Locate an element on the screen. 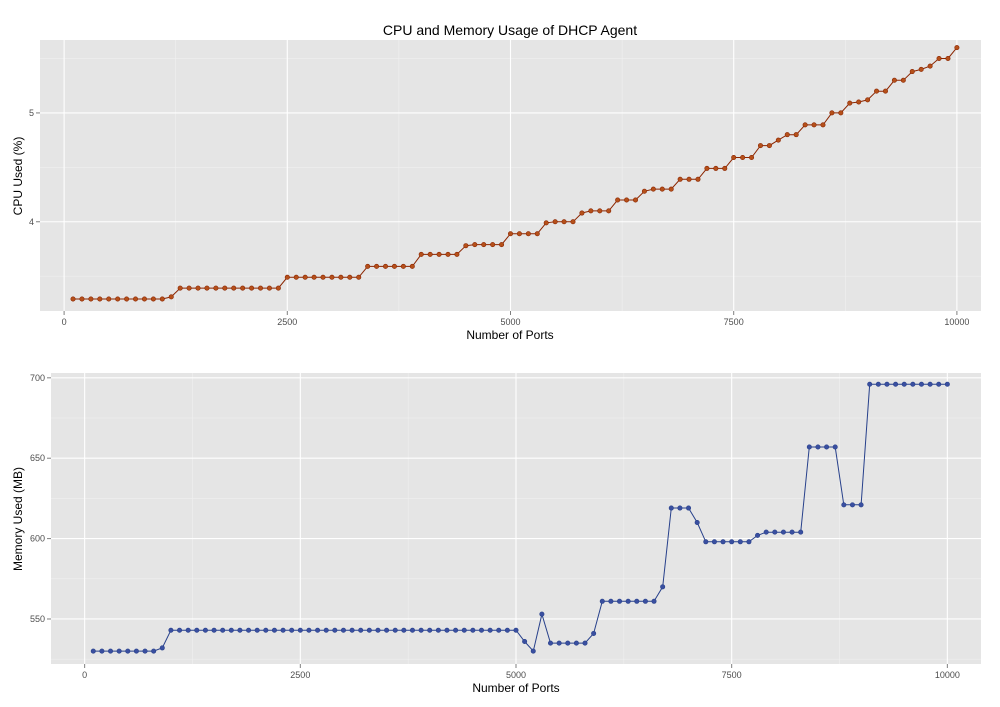 Image resolution: width=1000 pixels, height=707 pixels. memory-y-axis-title: Memory Used (MB) is located at coordinates (18, 519).